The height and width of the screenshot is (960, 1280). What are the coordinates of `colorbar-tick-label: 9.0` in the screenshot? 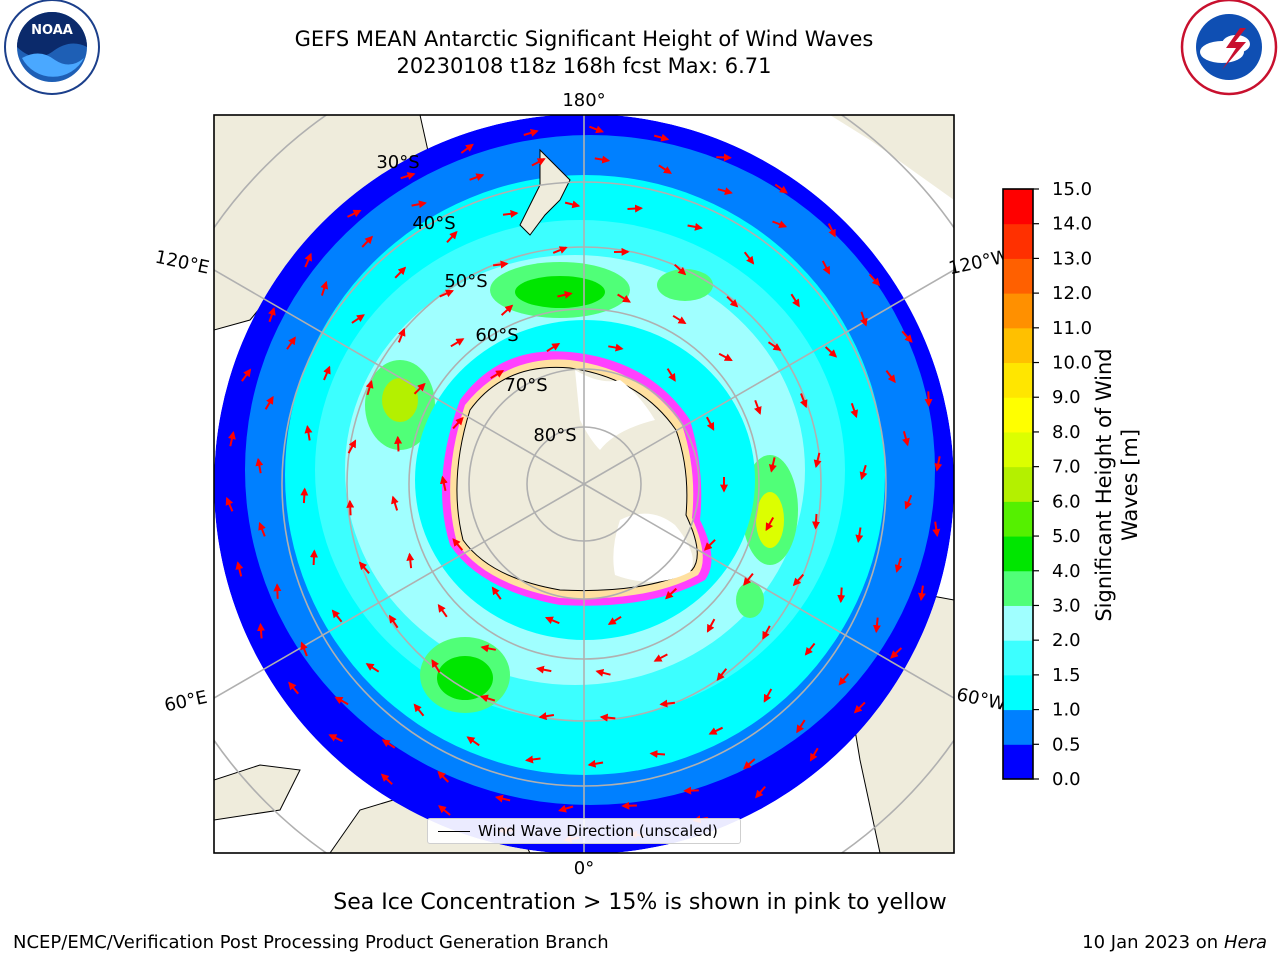 It's located at (1066, 397).